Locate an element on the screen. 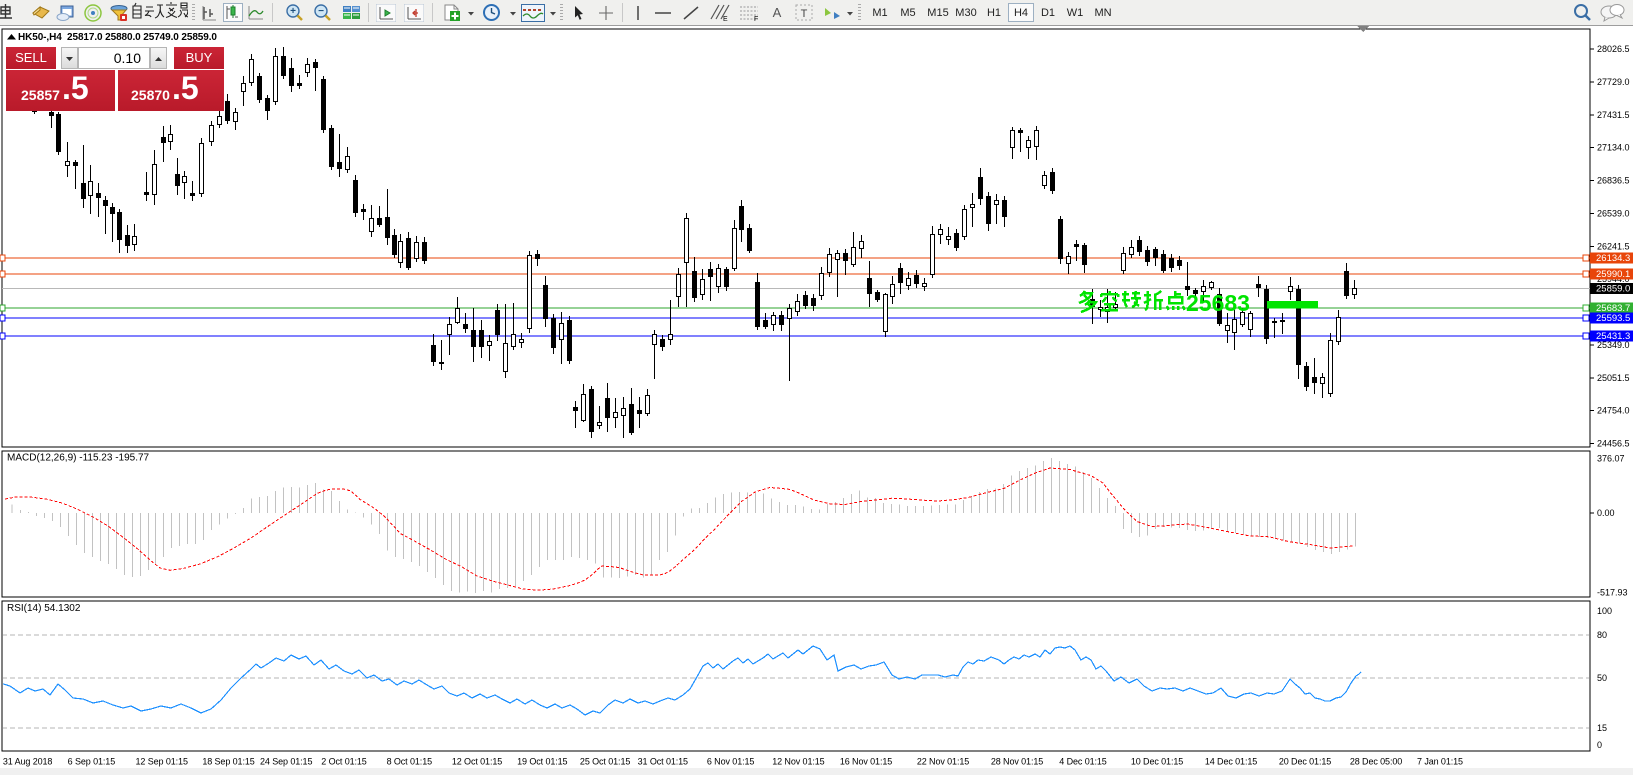 This screenshot has height=775, width=1633. svg-text: E is located at coordinates (725, 19).